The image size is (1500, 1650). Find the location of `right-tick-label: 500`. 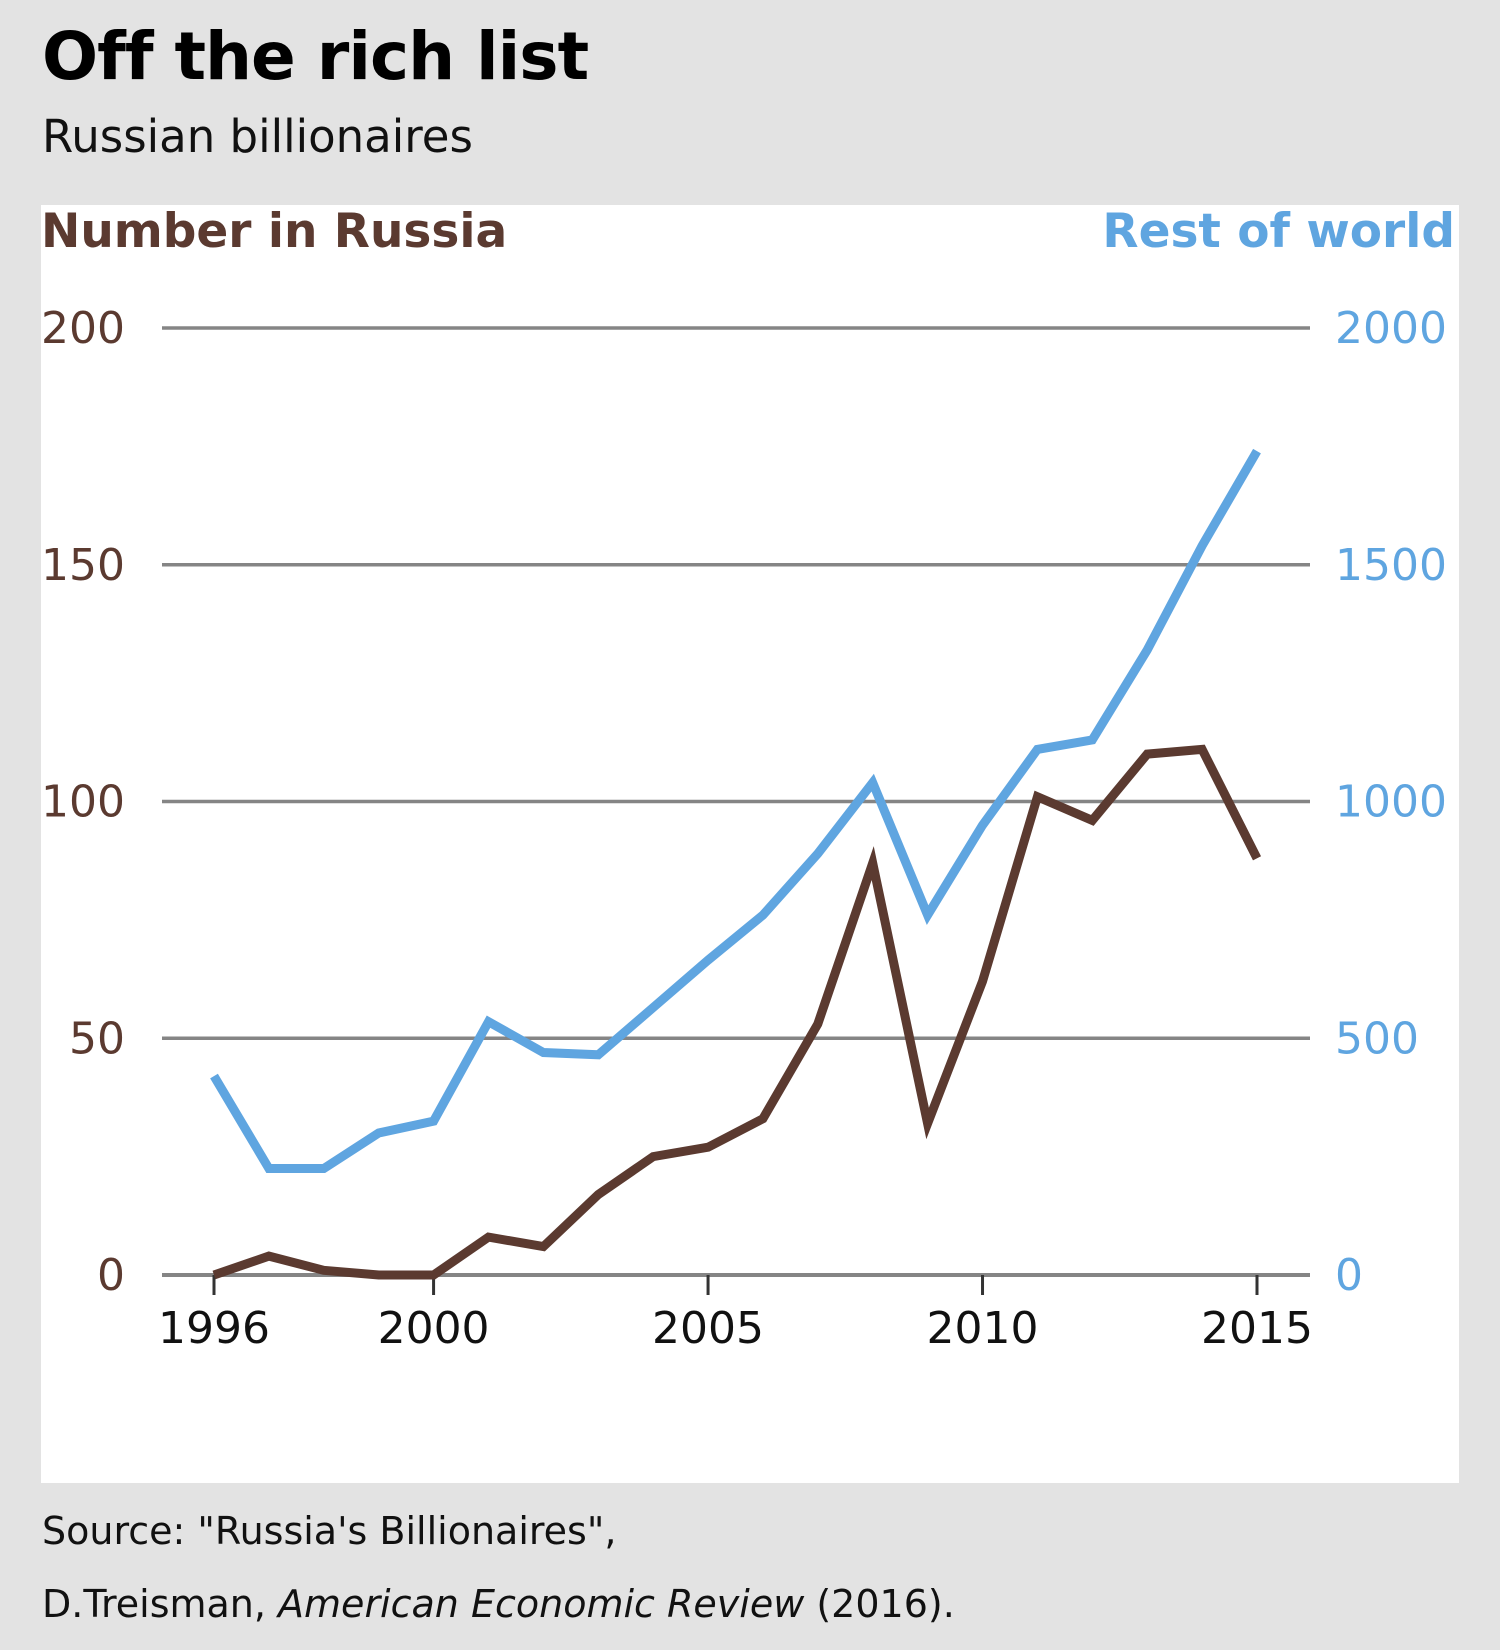

right-tick-label: 500 is located at coordinates (1377, 1038).